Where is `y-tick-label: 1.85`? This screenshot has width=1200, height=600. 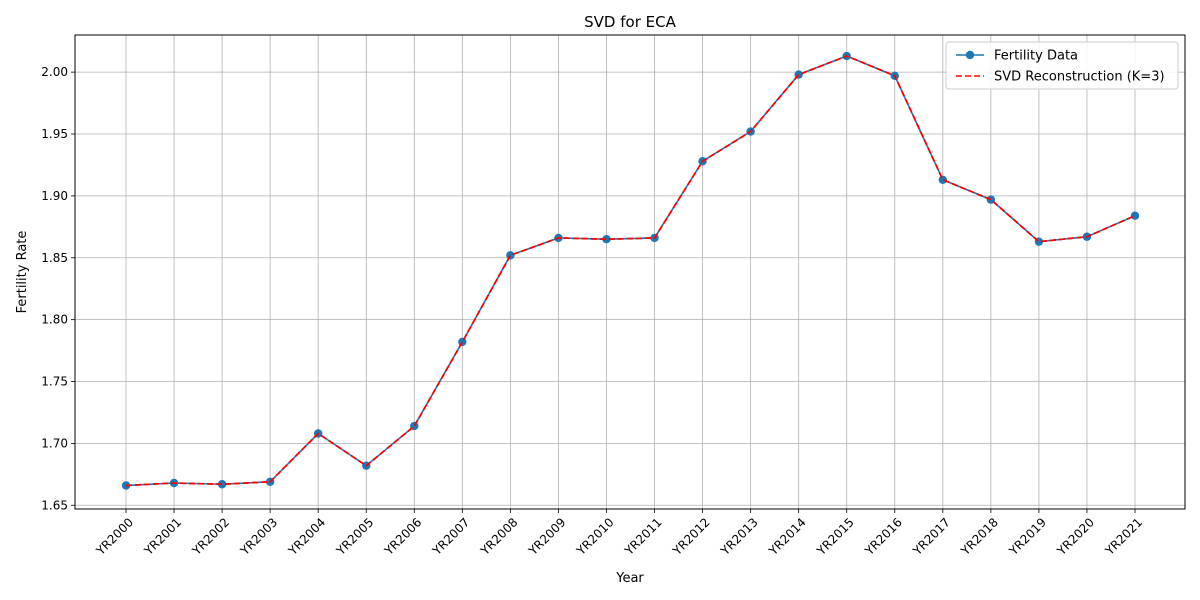 y-tick-label: 1.85 is located at coordinates (54, 258).